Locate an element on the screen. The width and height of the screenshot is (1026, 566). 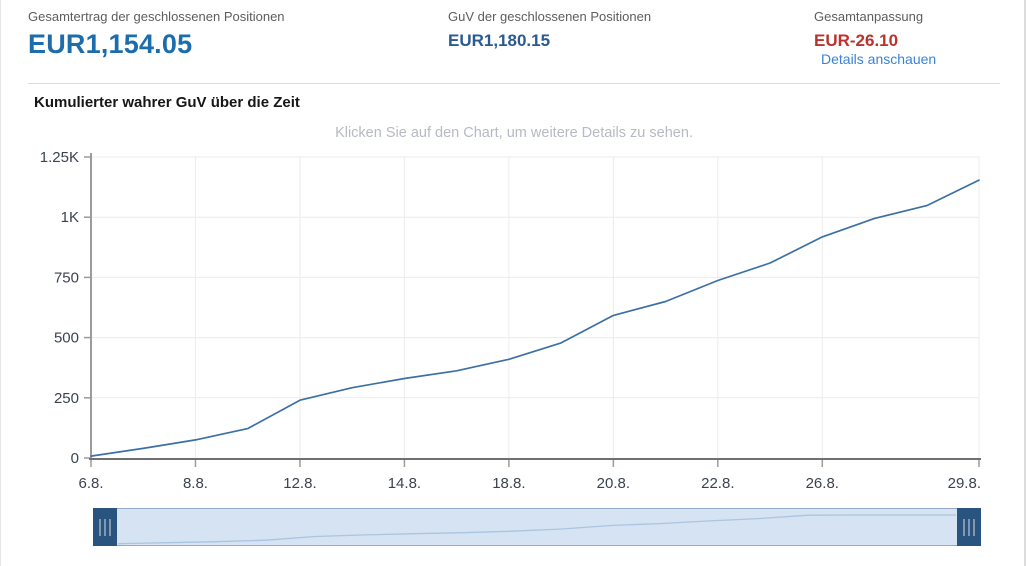
stat-closed-pnl-label: GuV der geschlossenen Positionen is located at coordinates (550, 16).